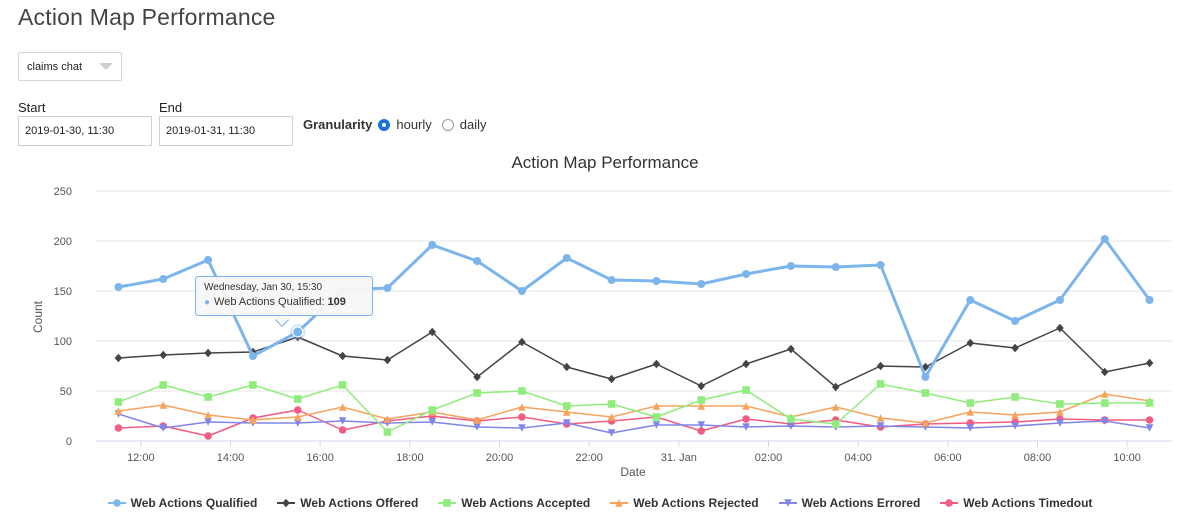  Describe the element at coordinates (63, 192) in the screenshot. I see `y-tick-label: 250` at that location.